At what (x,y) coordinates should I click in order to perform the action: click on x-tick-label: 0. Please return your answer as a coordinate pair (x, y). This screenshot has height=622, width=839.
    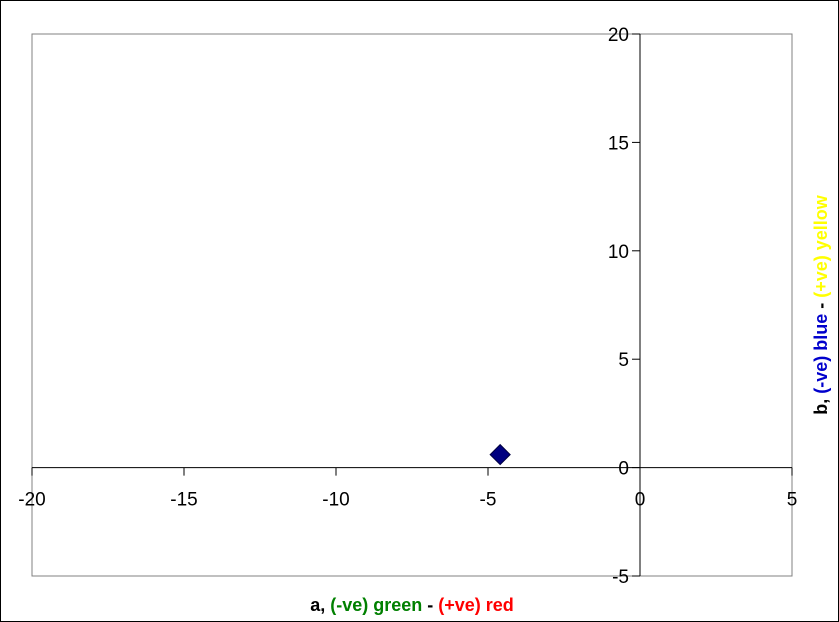
    Looking at the image, I should click on (640, 500).